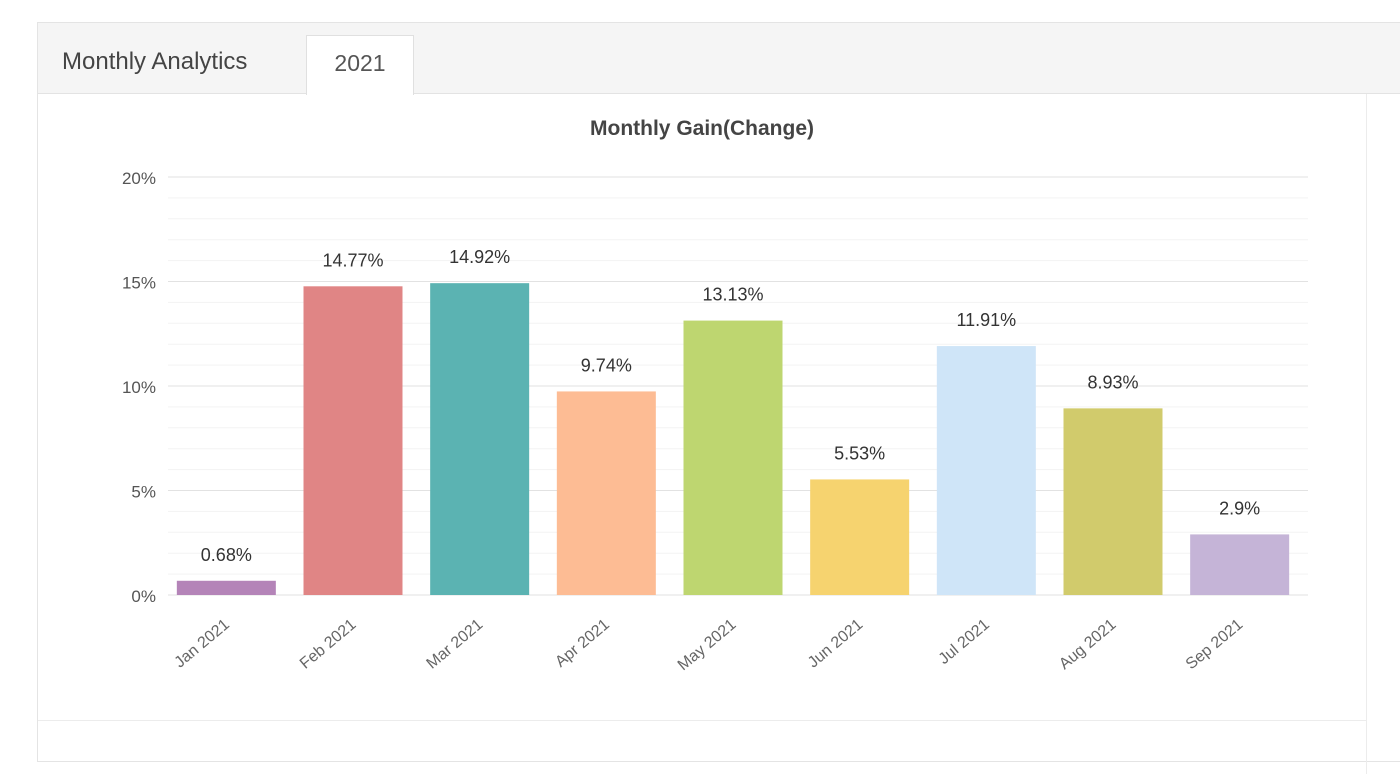 This screenshot has height=774, width=1400. I want to click on tab-bar: Monthly Analytics 2021, so click(719, 59).